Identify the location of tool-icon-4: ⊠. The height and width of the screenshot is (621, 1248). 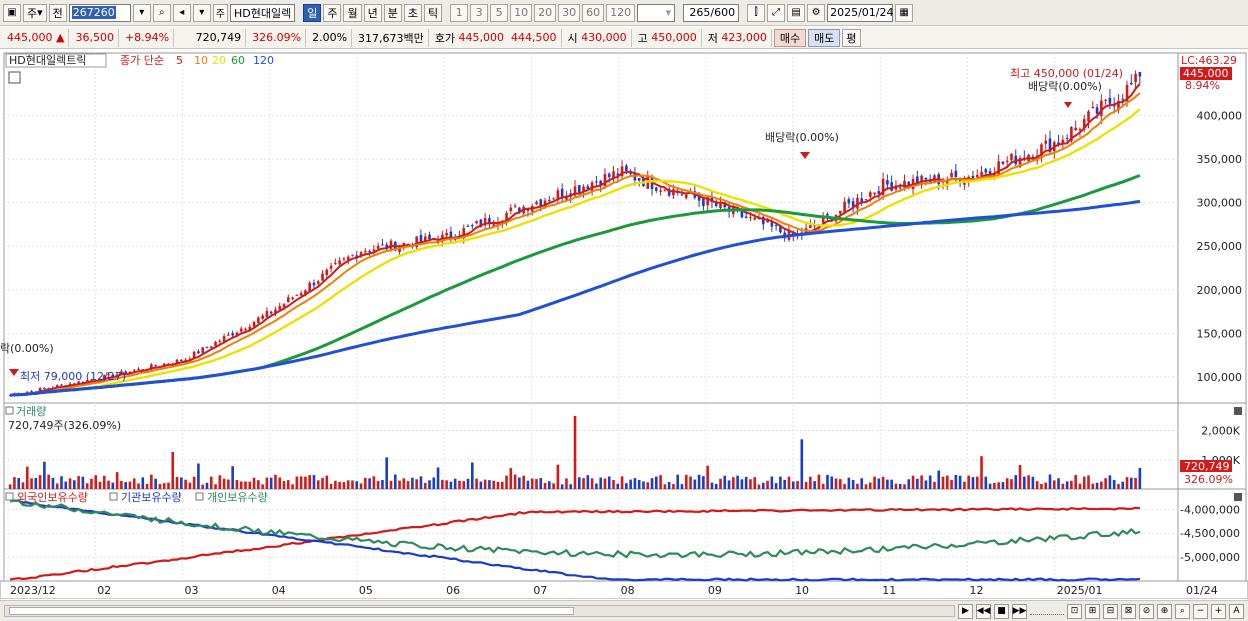
(1128, 611).